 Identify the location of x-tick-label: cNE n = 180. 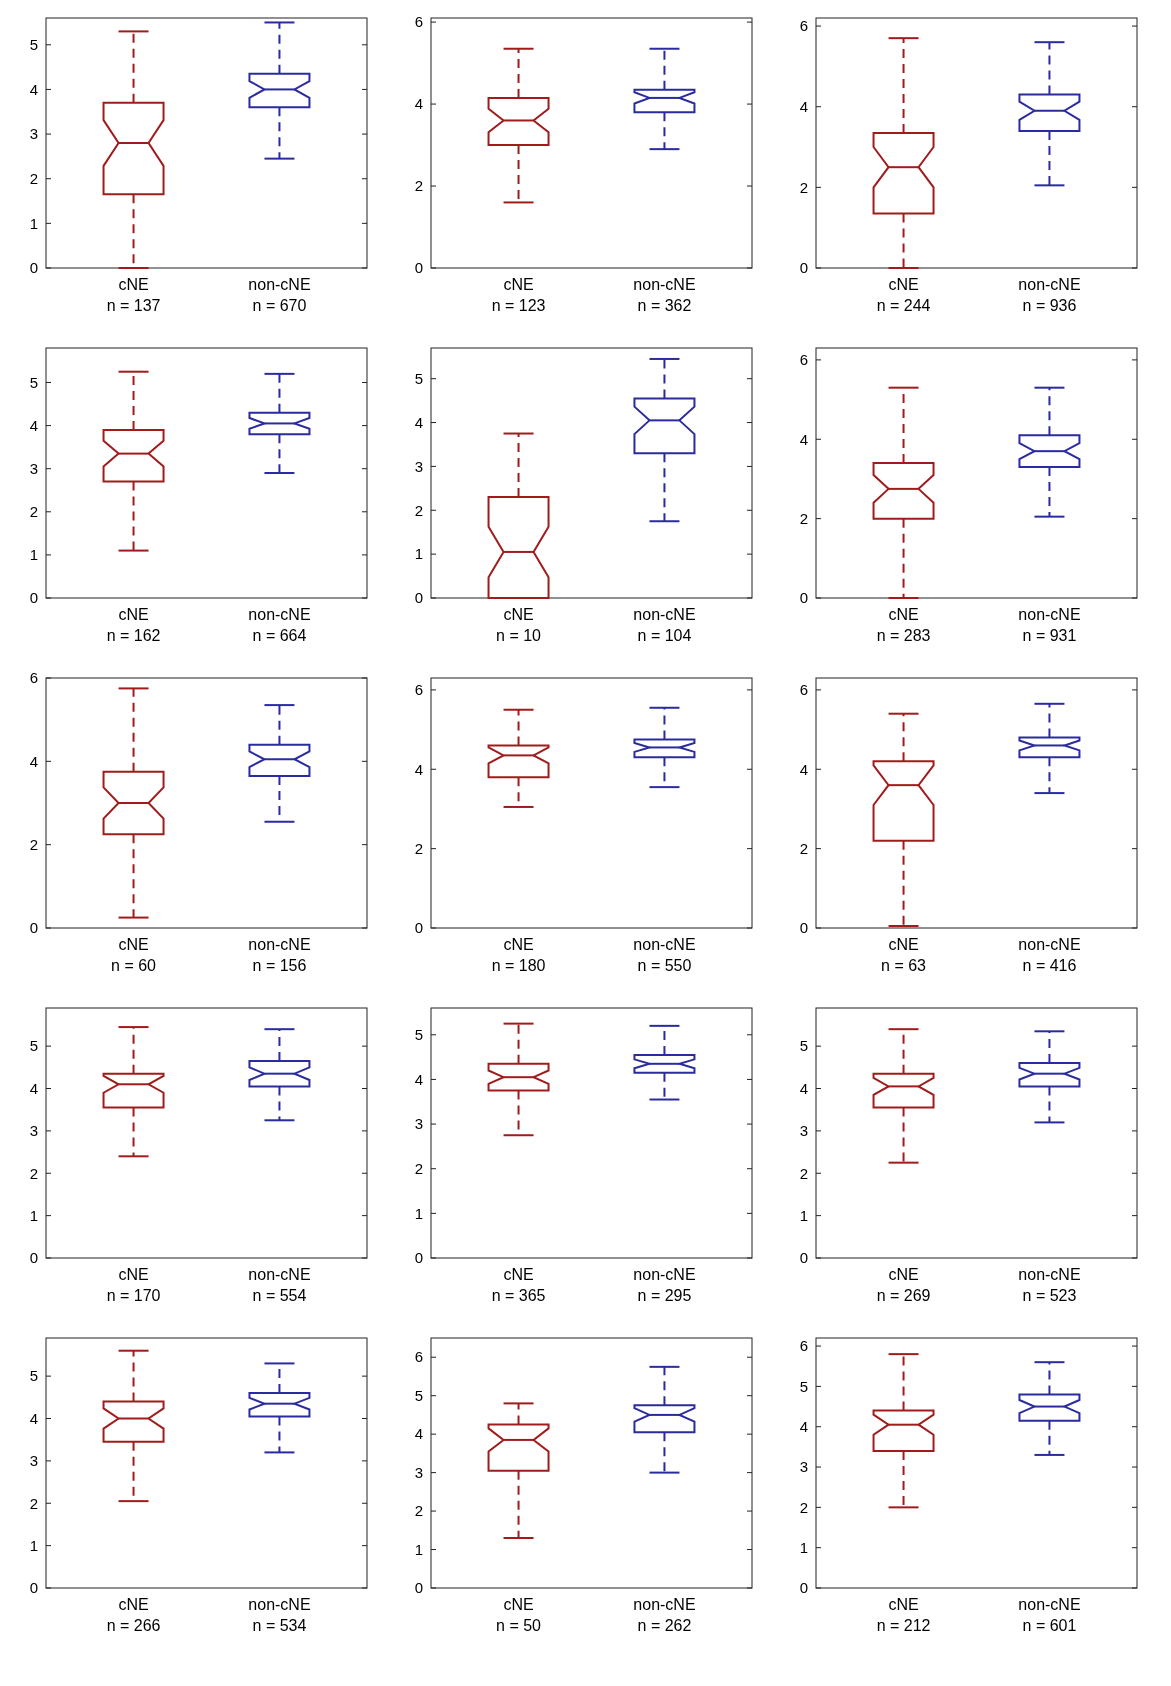
(518, 955).